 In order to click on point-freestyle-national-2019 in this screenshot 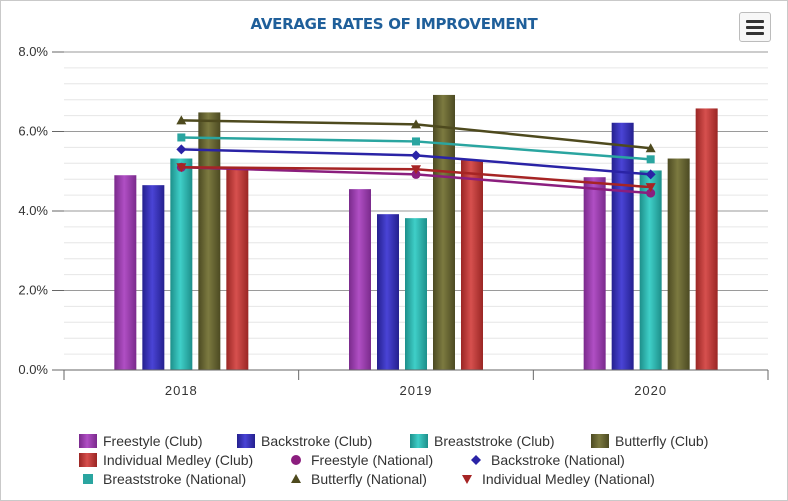, I will do `click(416, 174)`.